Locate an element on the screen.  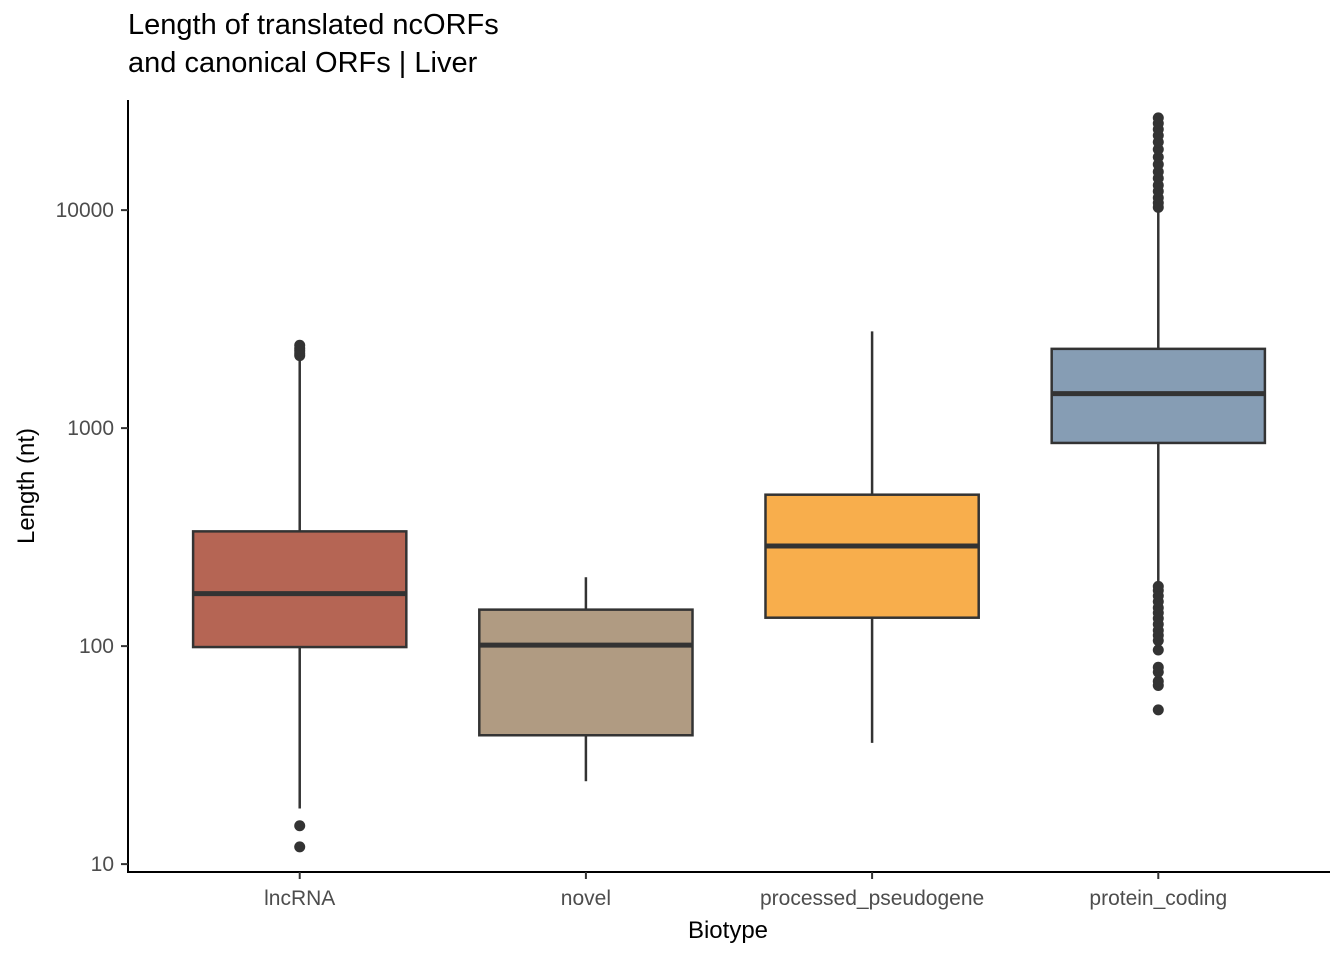
y-axis-title: Length (nt) is located at coordinates (26, 486).